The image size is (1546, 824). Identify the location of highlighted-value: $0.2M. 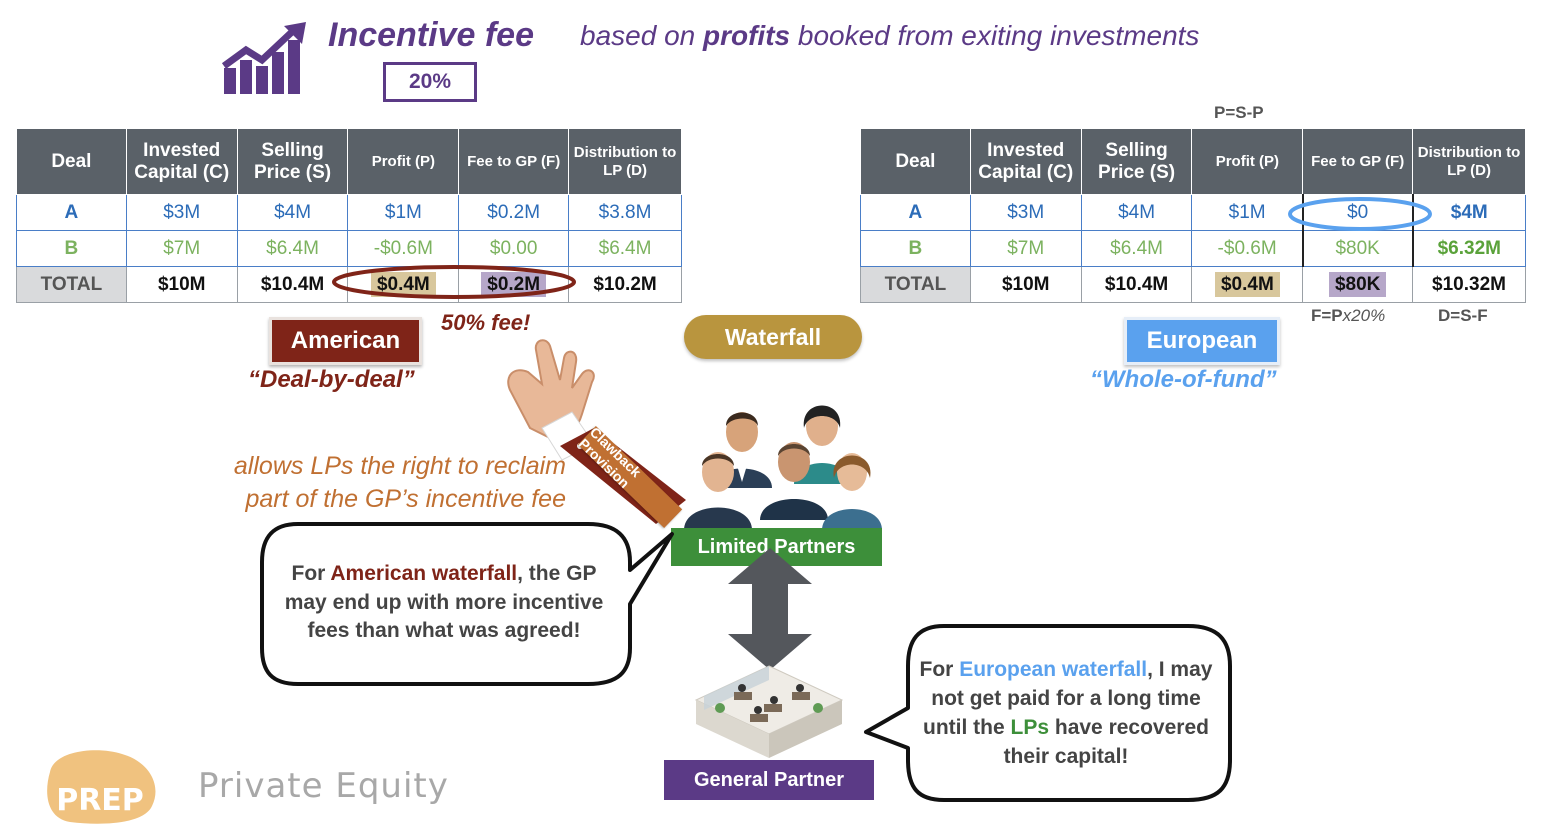
(514, 284).